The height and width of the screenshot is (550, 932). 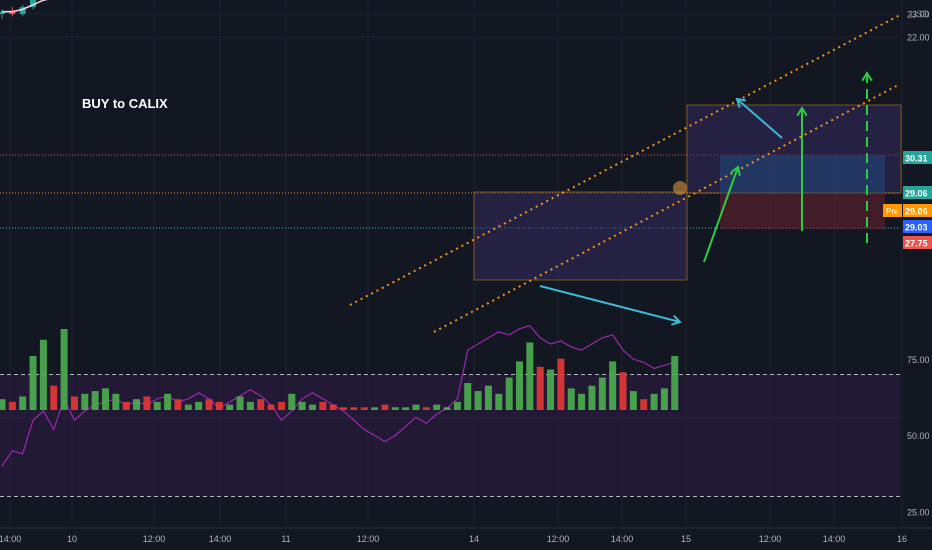 What do you see at coordinates (339, 369) in the screenshot?
I see `volume-bars` at bounding box center [339, 369].